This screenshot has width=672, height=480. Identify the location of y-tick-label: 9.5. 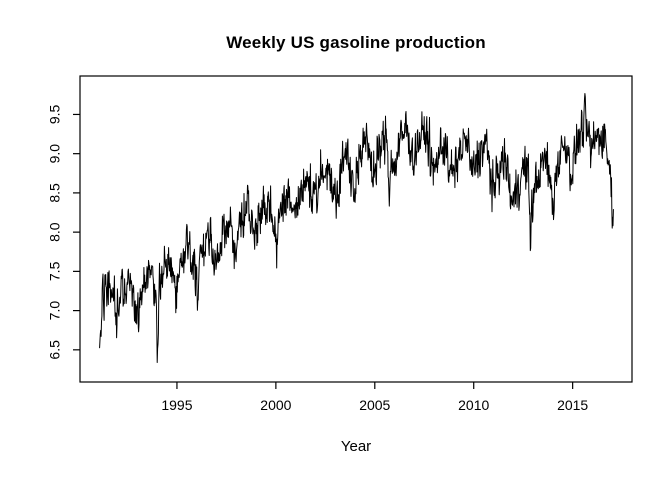
(55, 115).